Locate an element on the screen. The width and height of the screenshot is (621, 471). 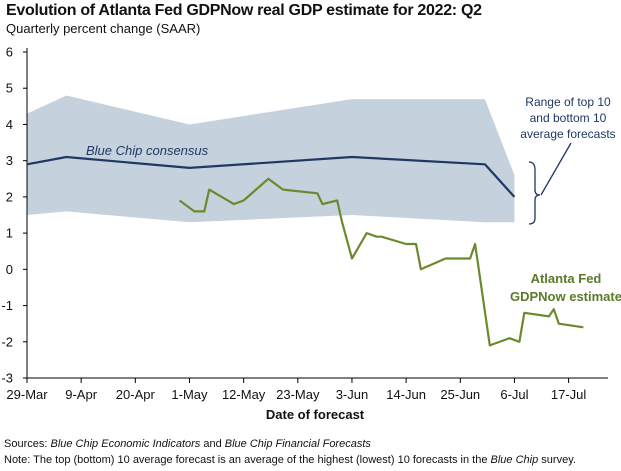
range-pointer-line is located at coordinates (556, 169).